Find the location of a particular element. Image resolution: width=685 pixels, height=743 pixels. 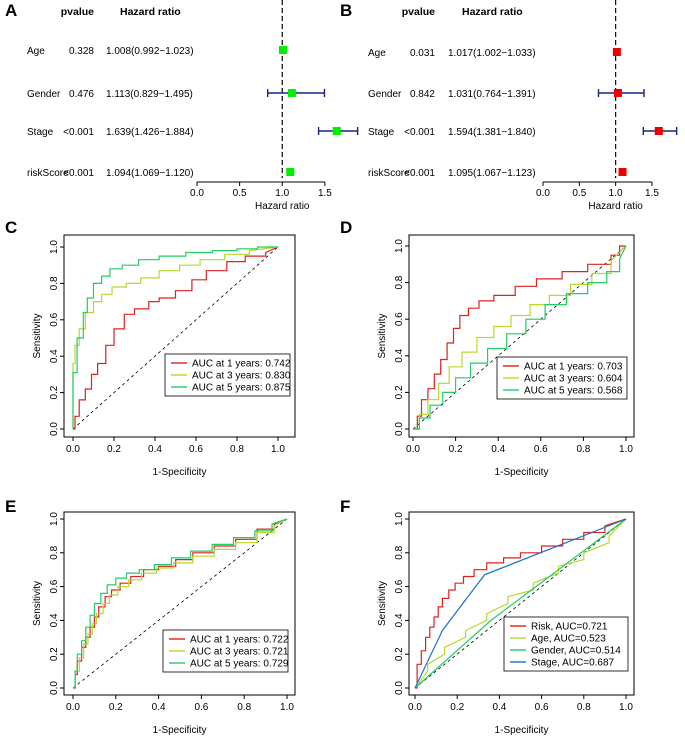

plot-frame is located at coordinates (521, 336).